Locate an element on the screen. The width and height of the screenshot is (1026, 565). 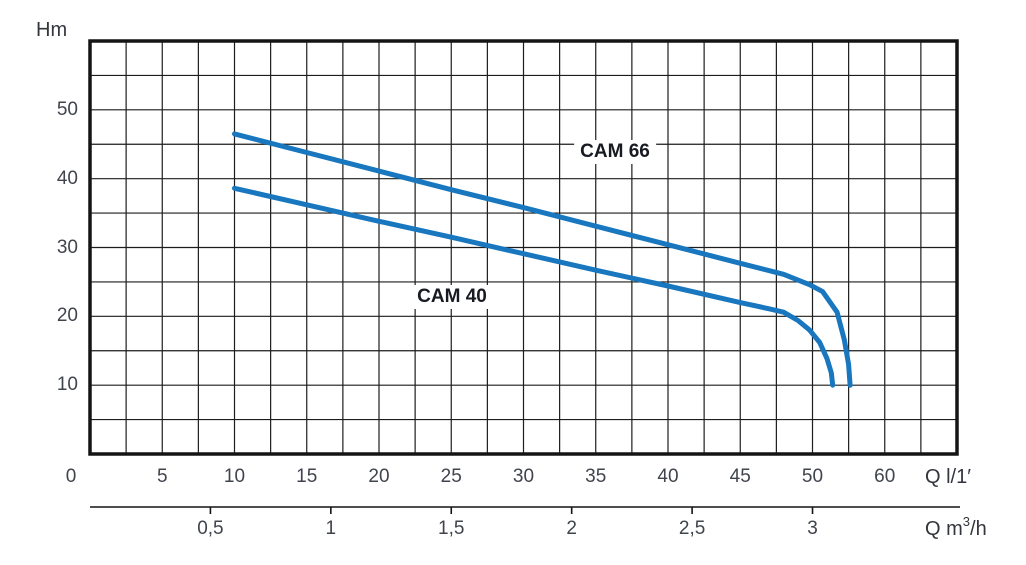
secondary-unit-superscript: 3 is located at coordinates (966, 522).